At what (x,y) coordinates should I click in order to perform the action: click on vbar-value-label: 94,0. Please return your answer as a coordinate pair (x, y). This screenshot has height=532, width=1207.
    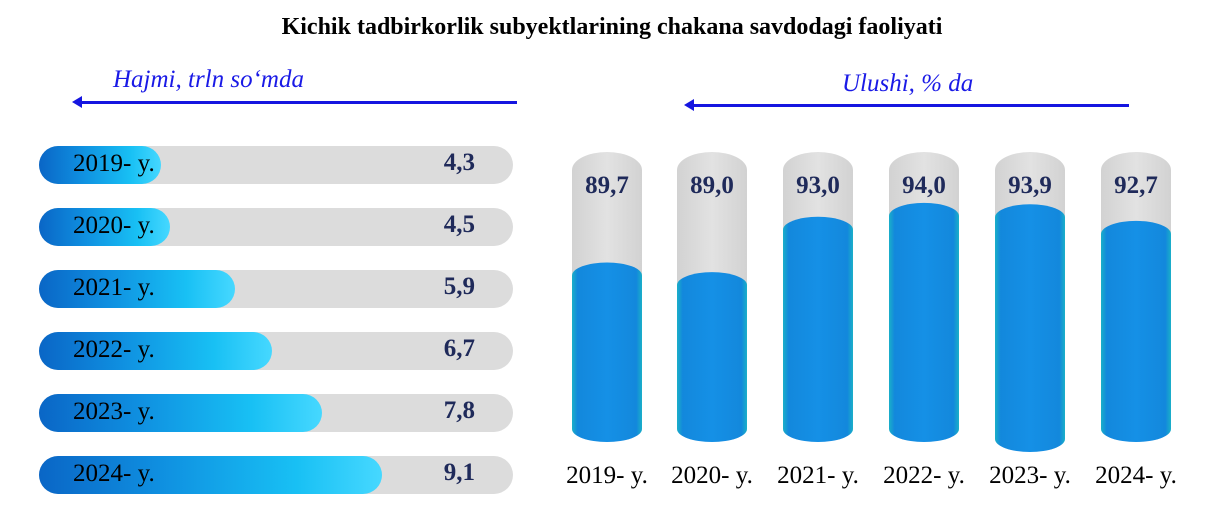
    Looking at the image, I should click on (924, 185).